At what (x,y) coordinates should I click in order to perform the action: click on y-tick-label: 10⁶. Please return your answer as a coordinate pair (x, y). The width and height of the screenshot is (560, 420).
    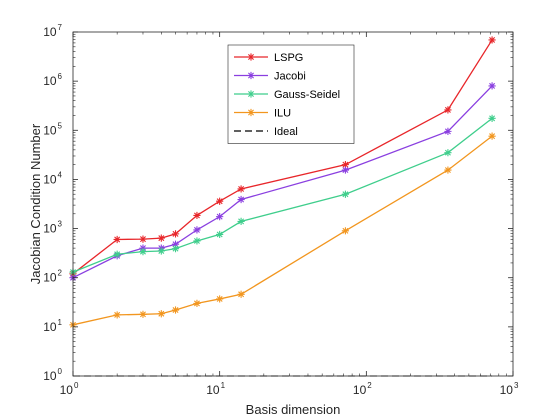
    Looking at the image, I should click on (52, 80).